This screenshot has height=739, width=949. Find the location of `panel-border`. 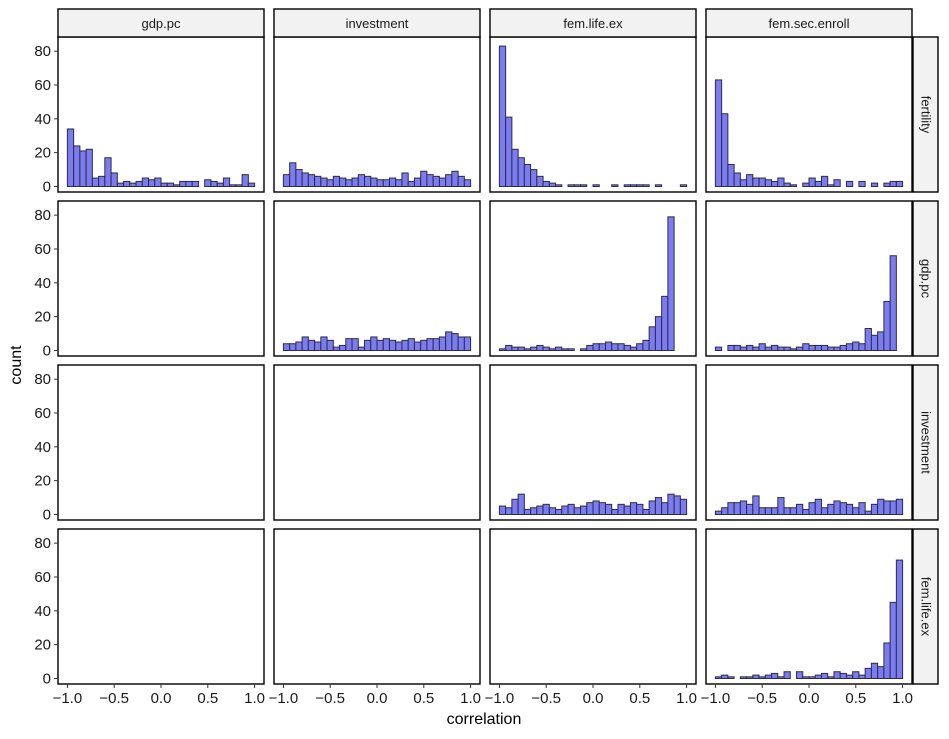

panel-border is located at coordinates (809, 278).